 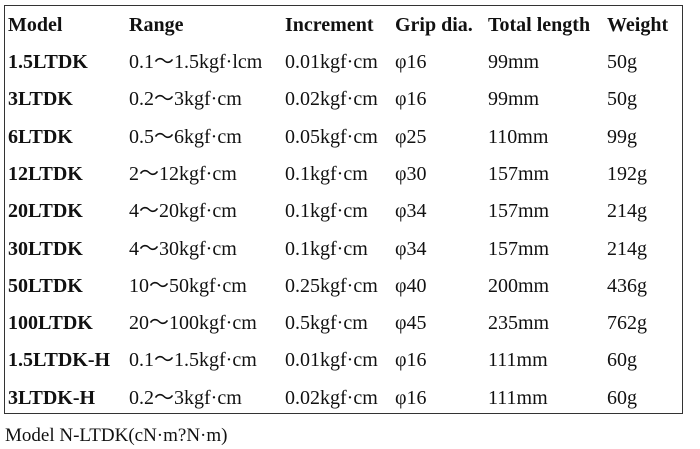 What do you see at coordinates (627, 285) in the screenshot?
I see `table-cell: 436g` at bounding box center [627, 285].